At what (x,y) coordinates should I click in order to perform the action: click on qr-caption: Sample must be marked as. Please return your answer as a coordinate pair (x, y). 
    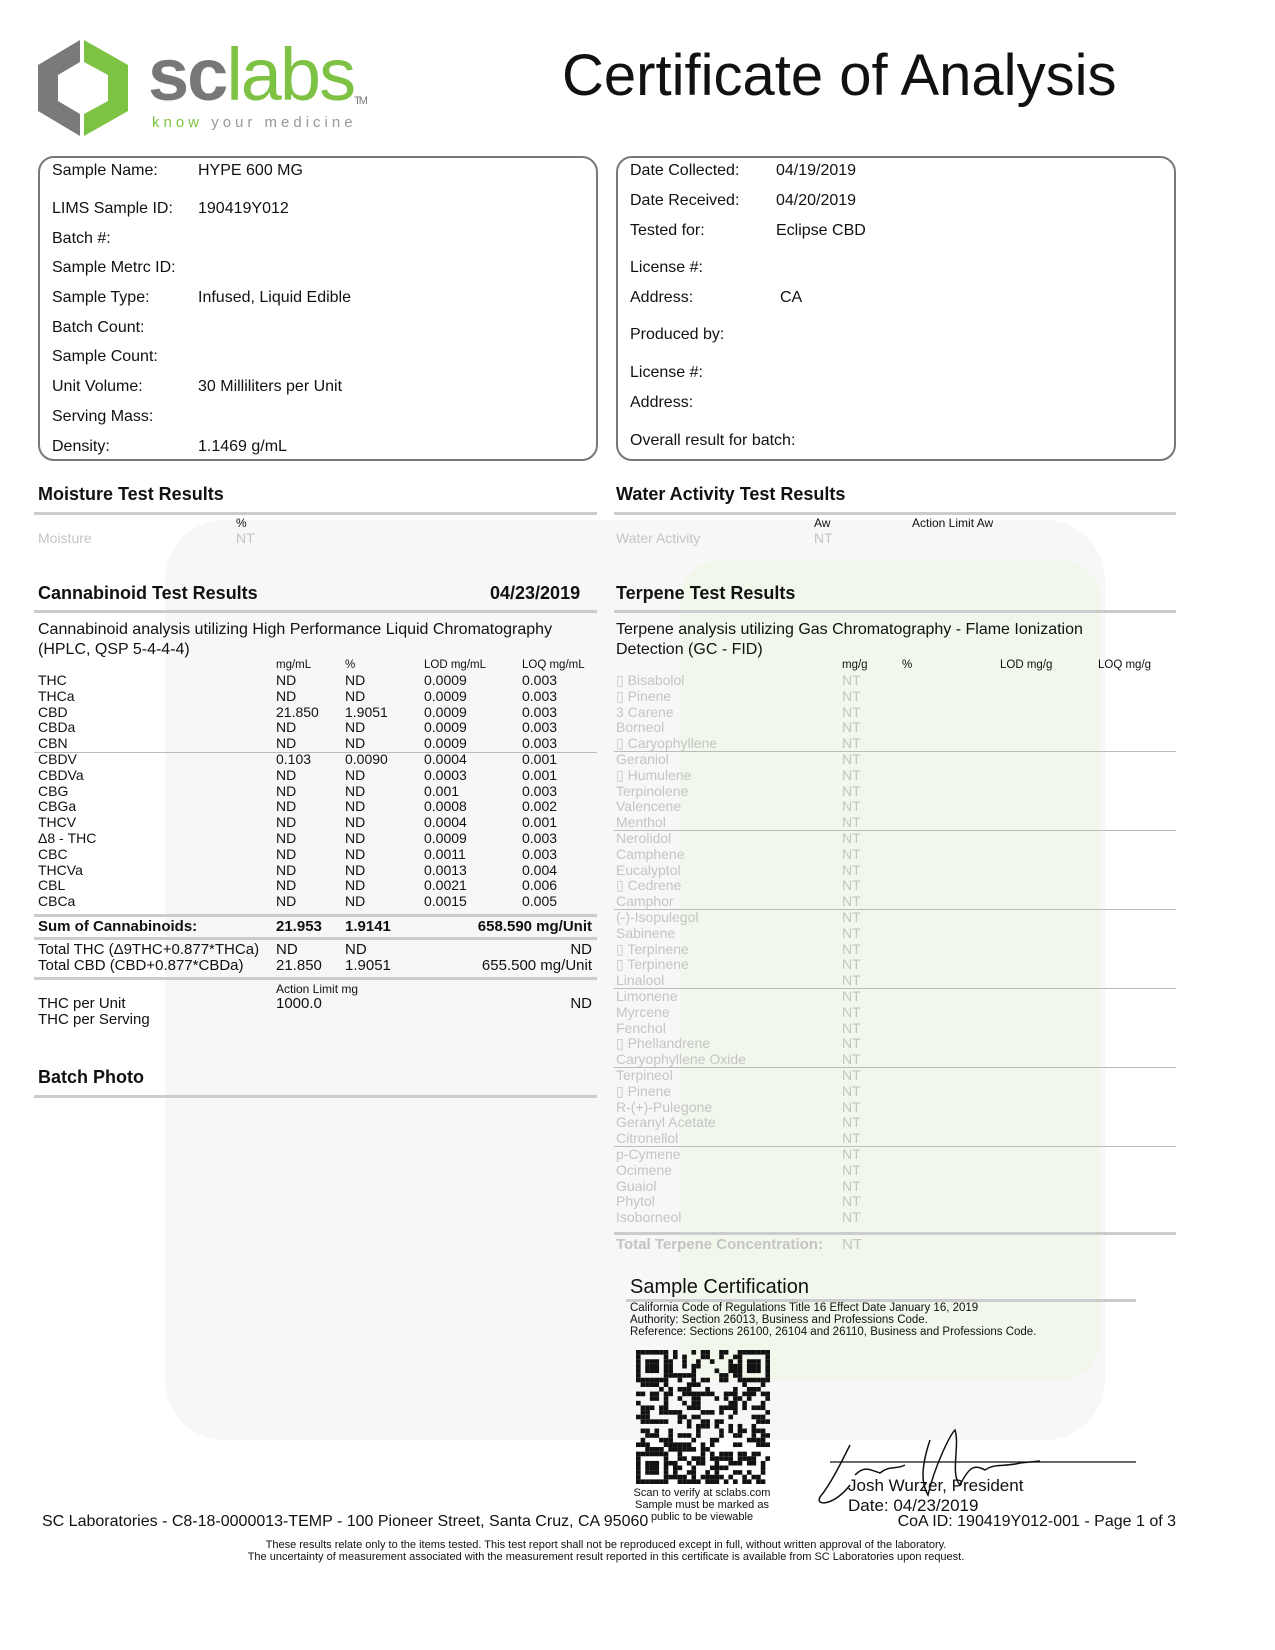
    Looking at the image, I should click on (702, 1505).